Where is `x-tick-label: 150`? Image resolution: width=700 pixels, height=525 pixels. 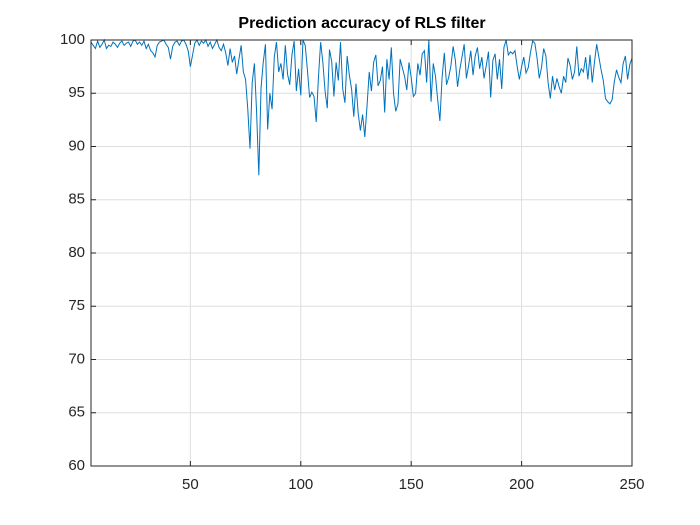
x-tick-label: 150 is located at coordinates (411, 484).